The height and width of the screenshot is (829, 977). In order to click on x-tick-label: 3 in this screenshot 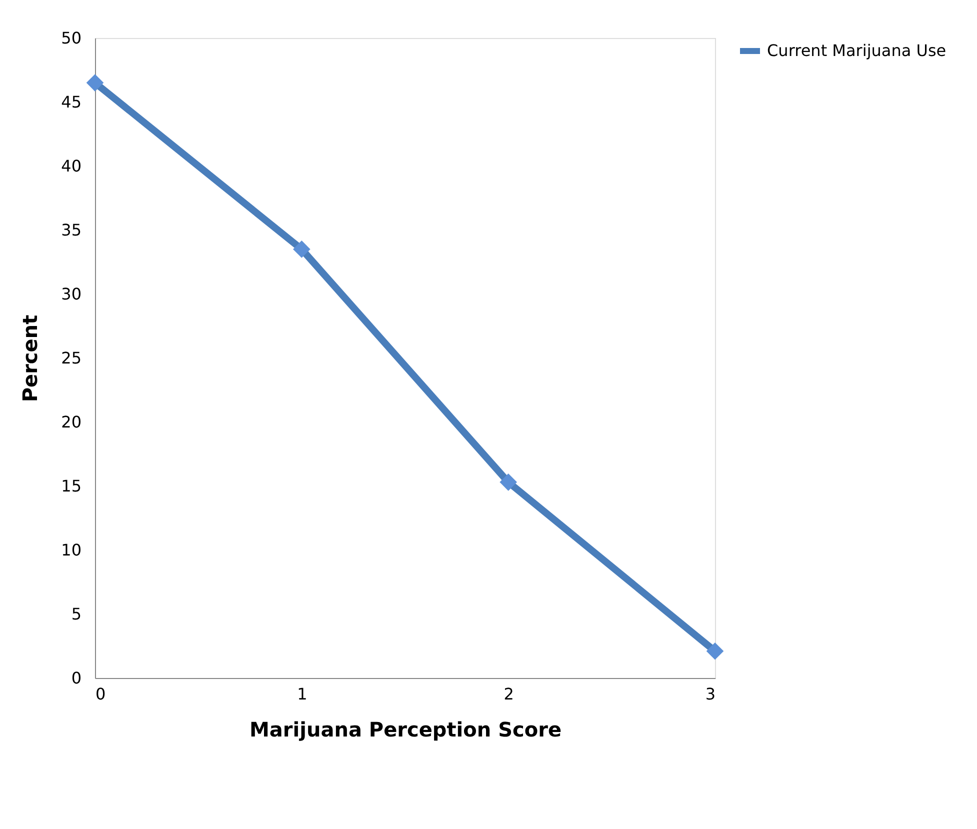, I will do `click(710, 694)`.